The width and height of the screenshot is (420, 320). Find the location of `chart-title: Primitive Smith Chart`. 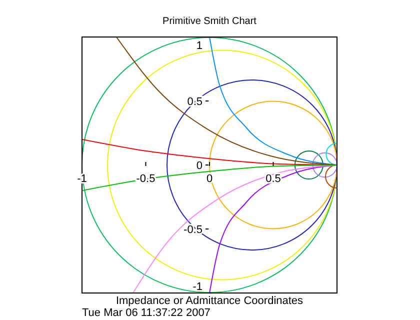

chart-title: Primitive Smith Chart is located at coordinates (209, 21).